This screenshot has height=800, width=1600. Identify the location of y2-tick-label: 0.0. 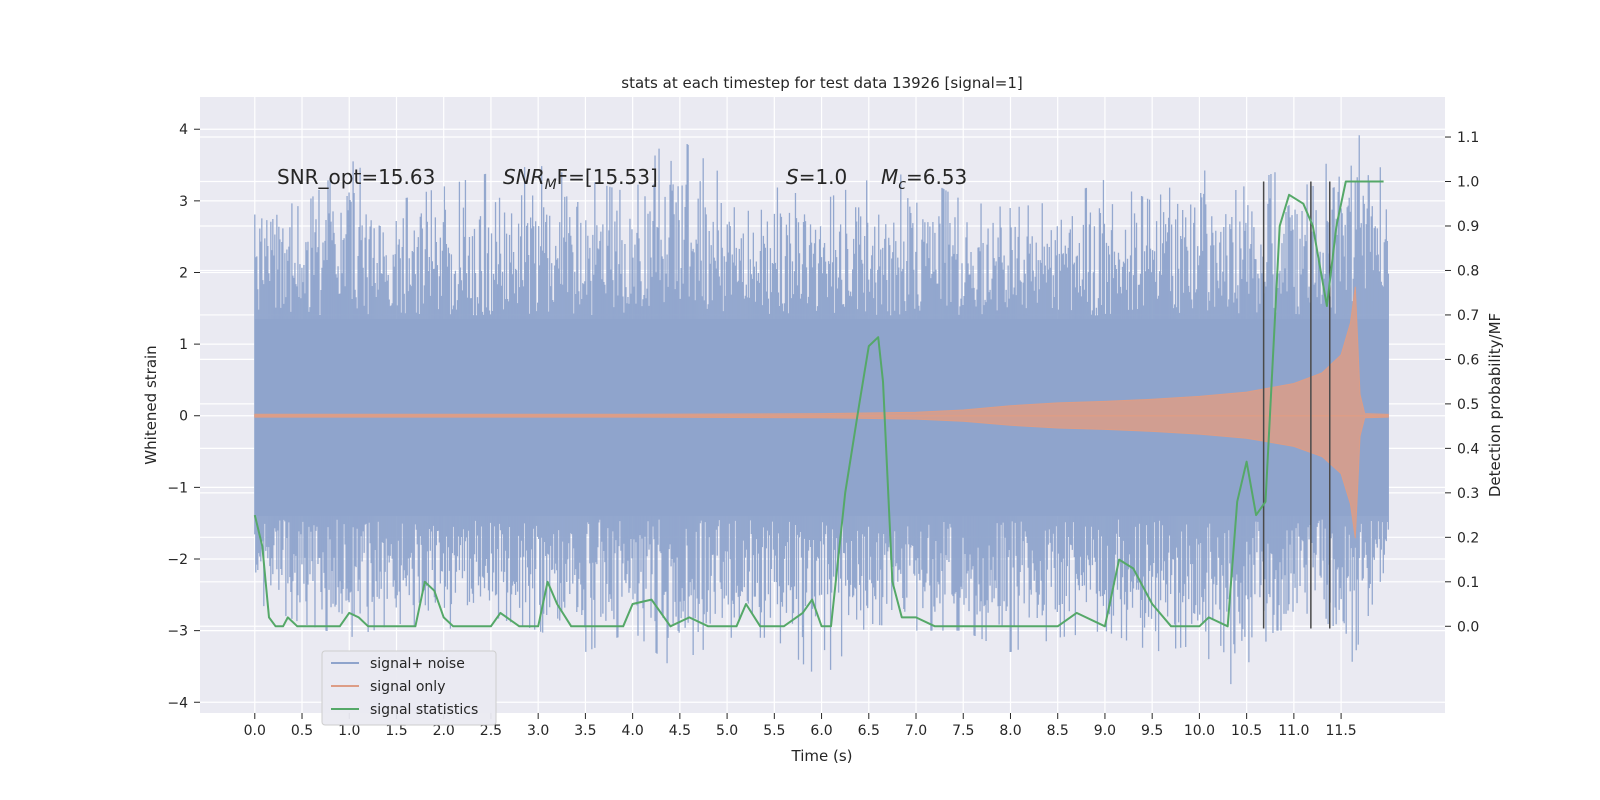
(1468, 627).